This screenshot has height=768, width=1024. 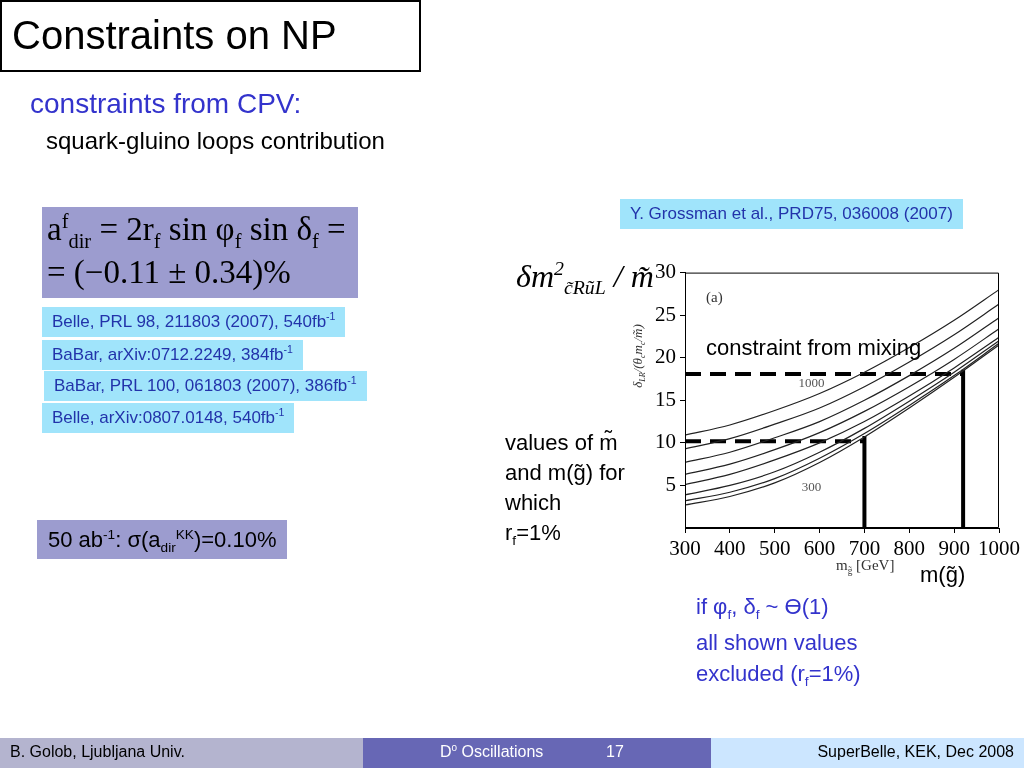 I want to click on y-tick-label: 10, so click(x=665, y=441).